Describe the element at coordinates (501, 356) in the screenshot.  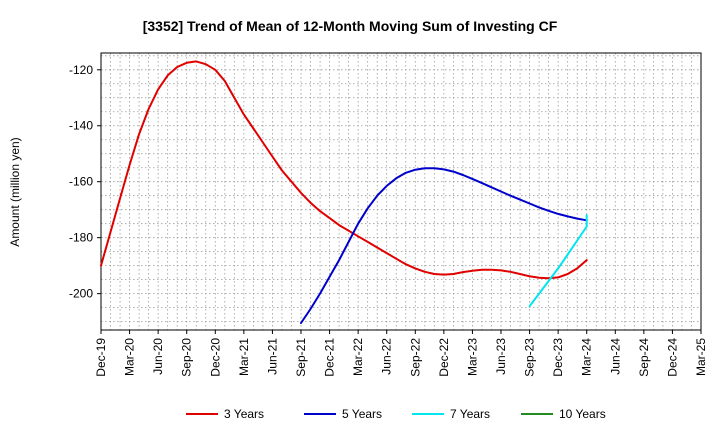
I see `x-tick-label: Jun-23` at that location.